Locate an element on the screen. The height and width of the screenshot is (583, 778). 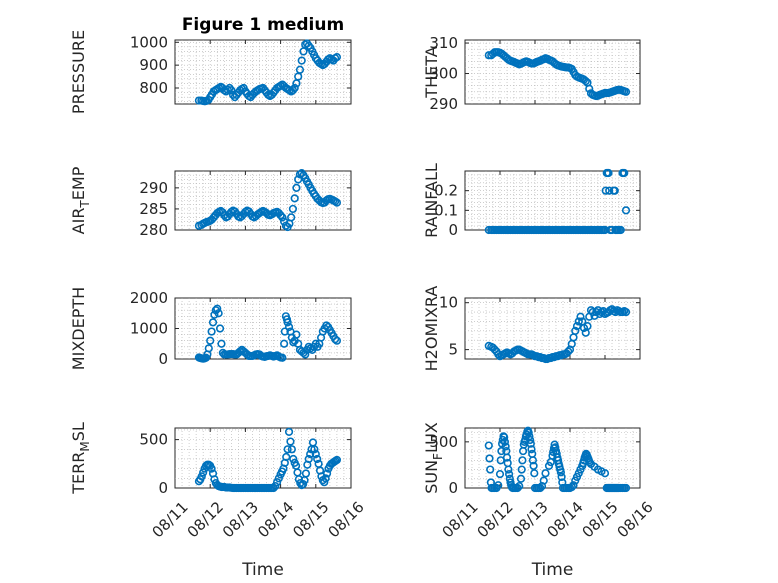
subplot-pressure: 800 900 1000 PRESSURE Figure 1 medium is located at coordinates (210, 64).